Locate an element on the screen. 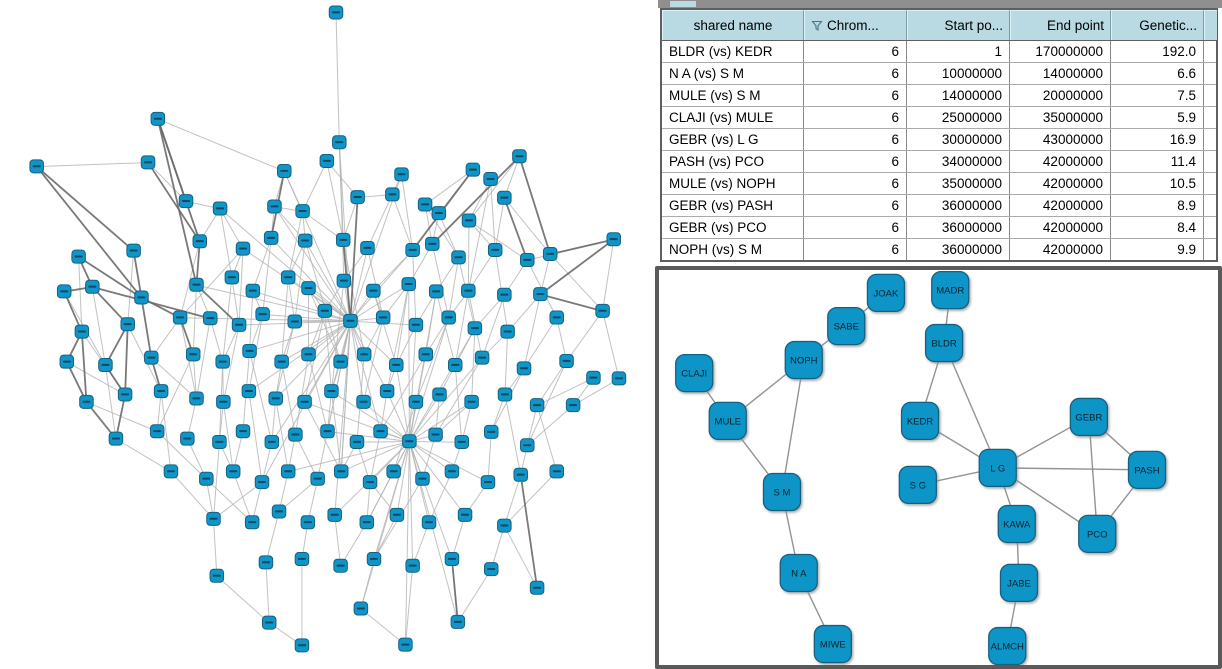 Image resolution: width=1222 pixels, height=669 pixels. table-cell: MULE (vs) NOPH is located at coordinates (733, 183).